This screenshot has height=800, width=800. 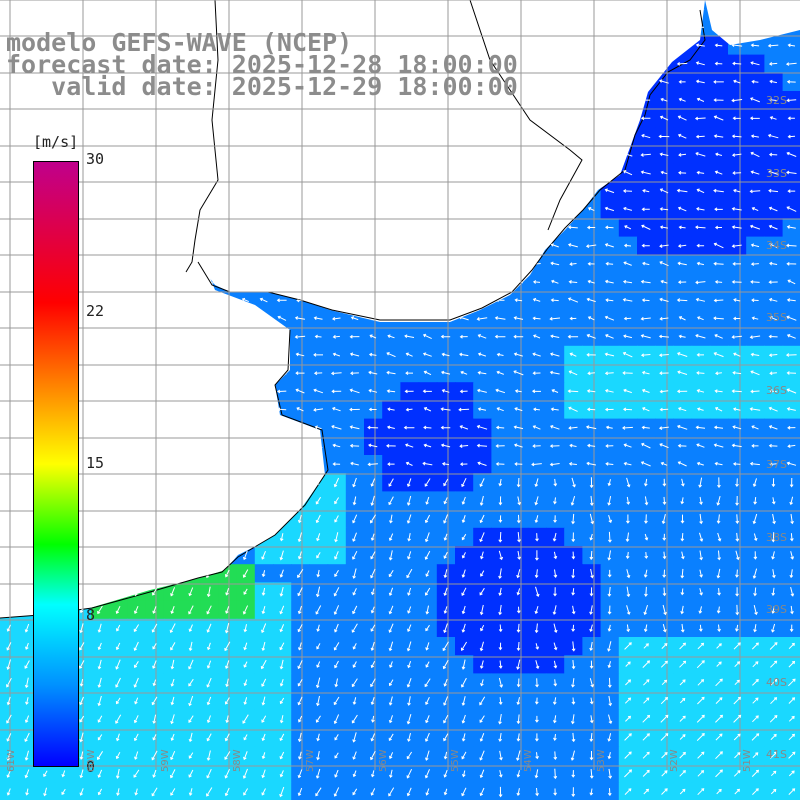 I want to click on lat-label: 34S, so click(x=776, y=245).